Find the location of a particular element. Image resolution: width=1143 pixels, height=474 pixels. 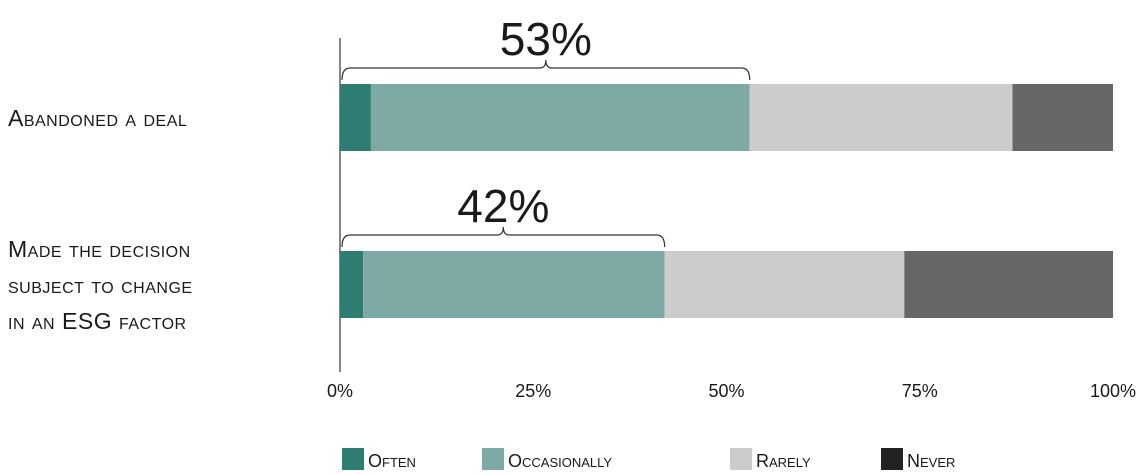

x-tick-label-1: 25% is located at coordinates (533, 391).